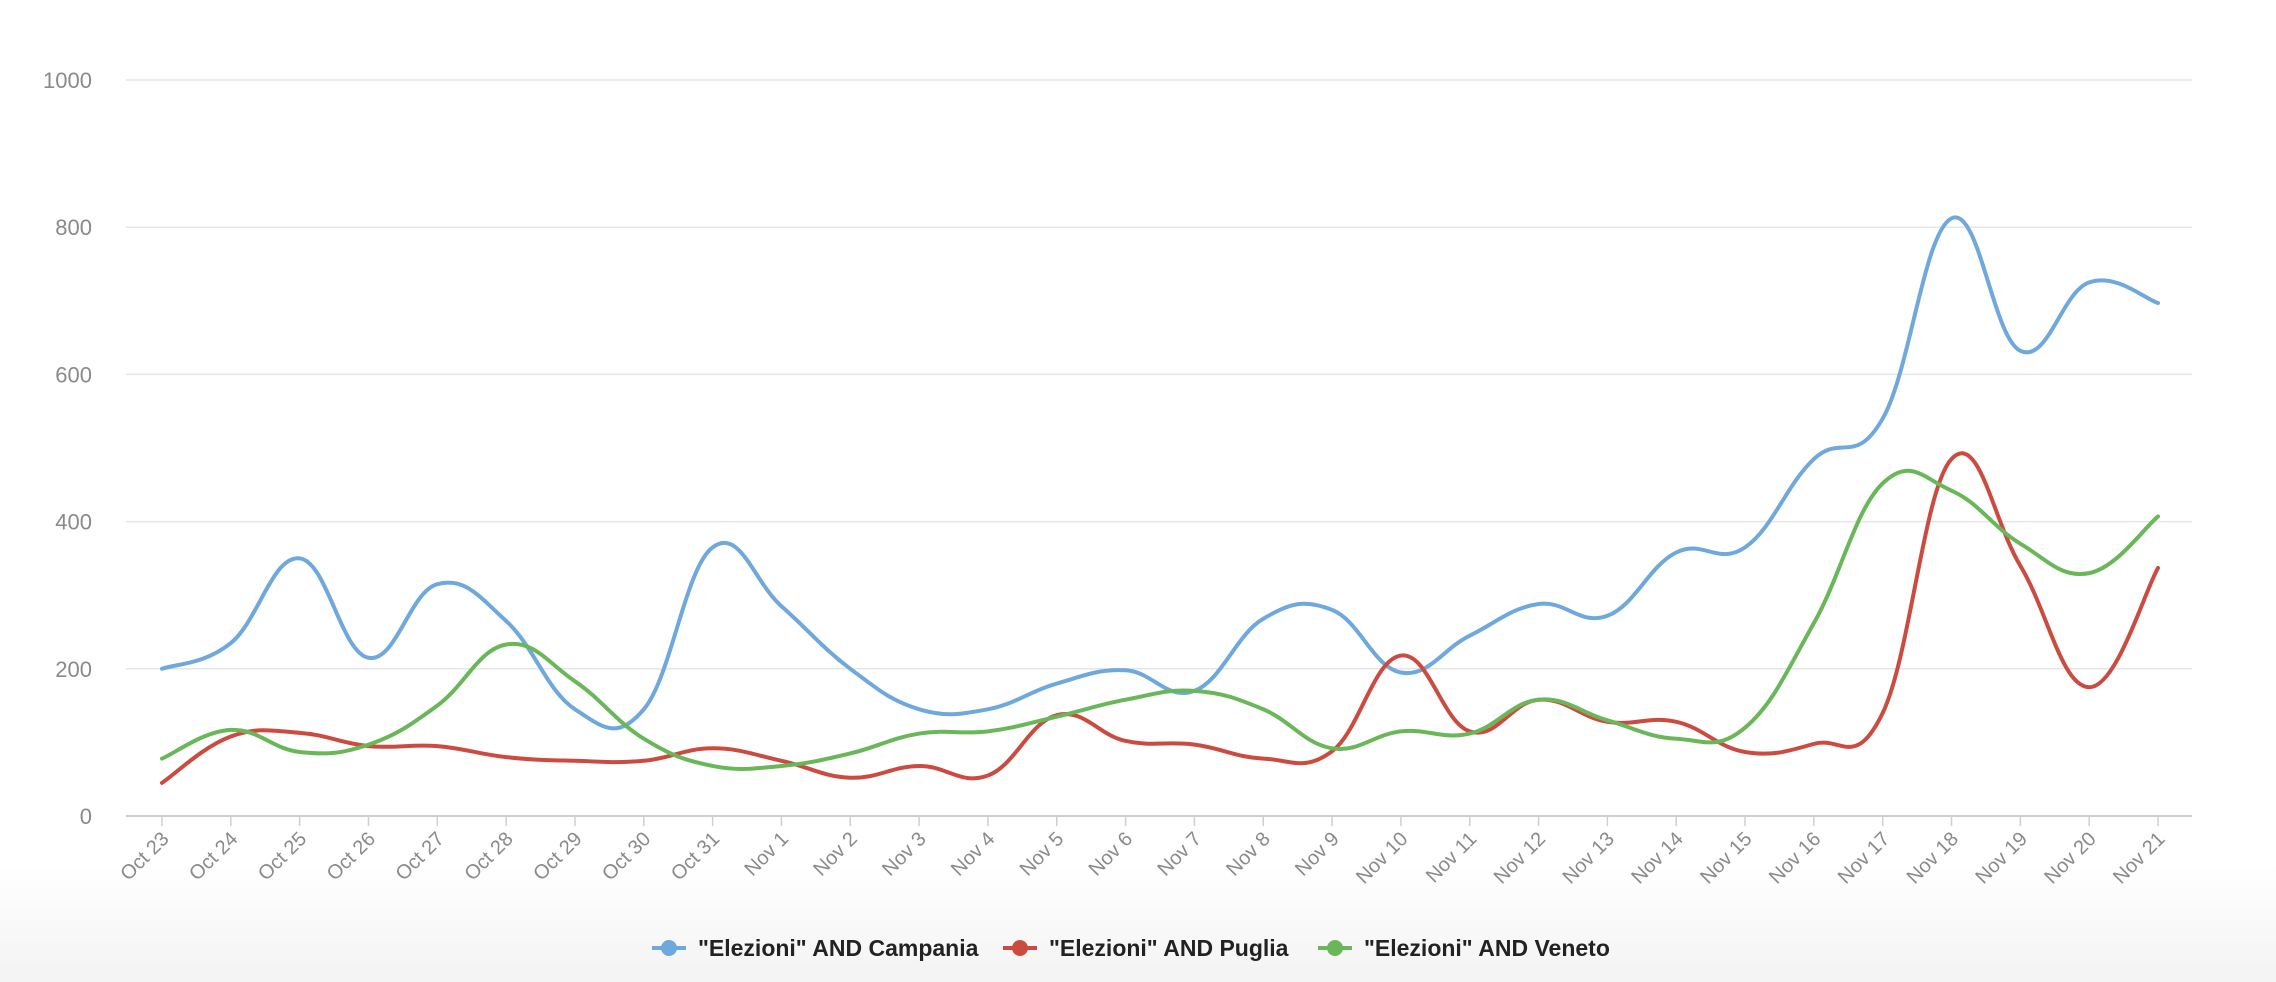 The height and width of the screenshot is (982, 2276). What do you see at coordinates (973, 854) in the screenshot?
I see `x-tick-label: Nov 4` at bounding box center [973, 854].